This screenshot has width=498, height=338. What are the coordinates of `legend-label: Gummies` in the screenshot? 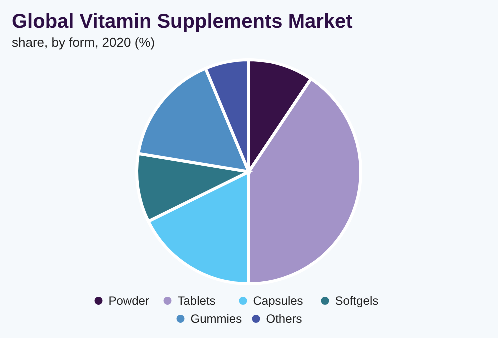 It's located at (216, 319).